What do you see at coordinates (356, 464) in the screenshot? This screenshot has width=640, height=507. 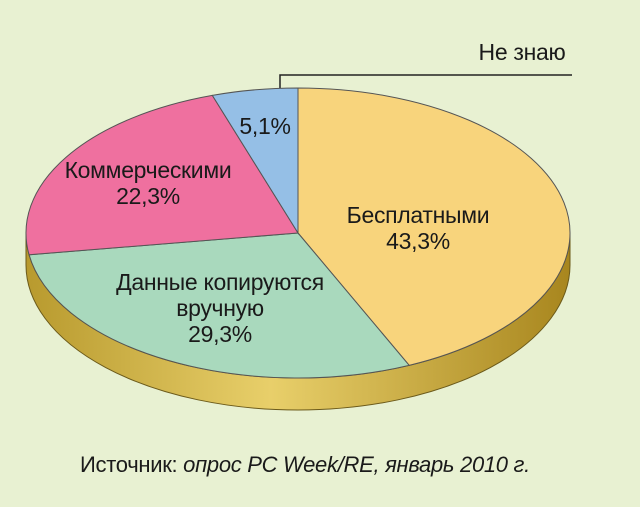 I see `source-text: опрос PC Week/RE, январь 2010 г.` at bounding box center [356, 464].